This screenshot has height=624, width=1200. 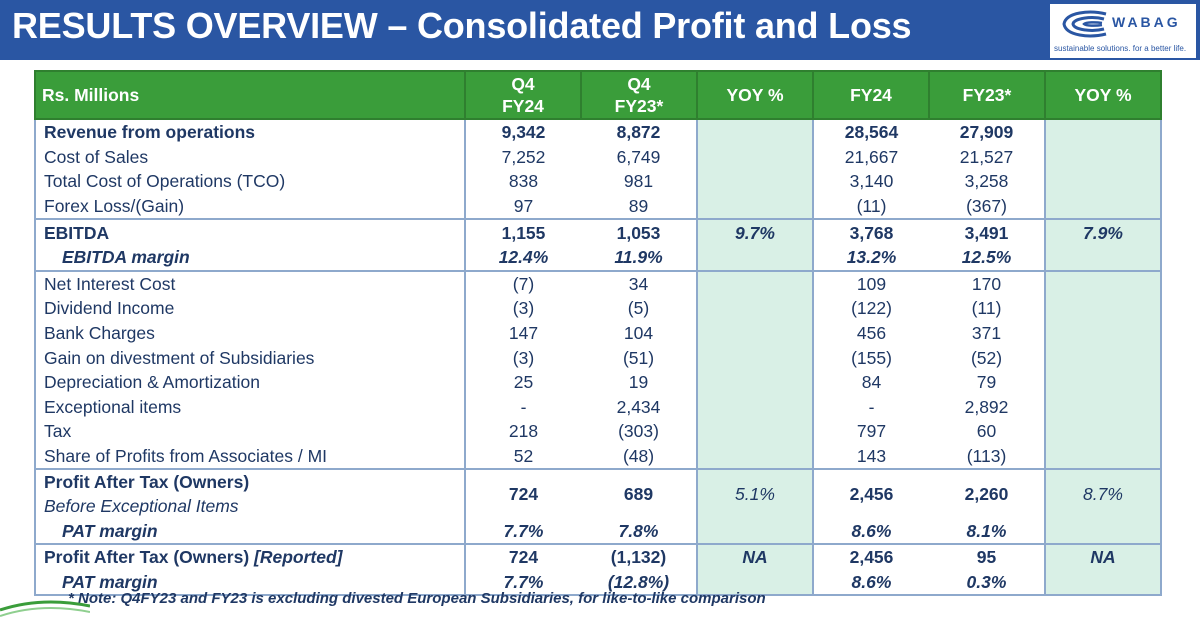 I want to click on cell-fy23: 170, so click(x=987, y=283).